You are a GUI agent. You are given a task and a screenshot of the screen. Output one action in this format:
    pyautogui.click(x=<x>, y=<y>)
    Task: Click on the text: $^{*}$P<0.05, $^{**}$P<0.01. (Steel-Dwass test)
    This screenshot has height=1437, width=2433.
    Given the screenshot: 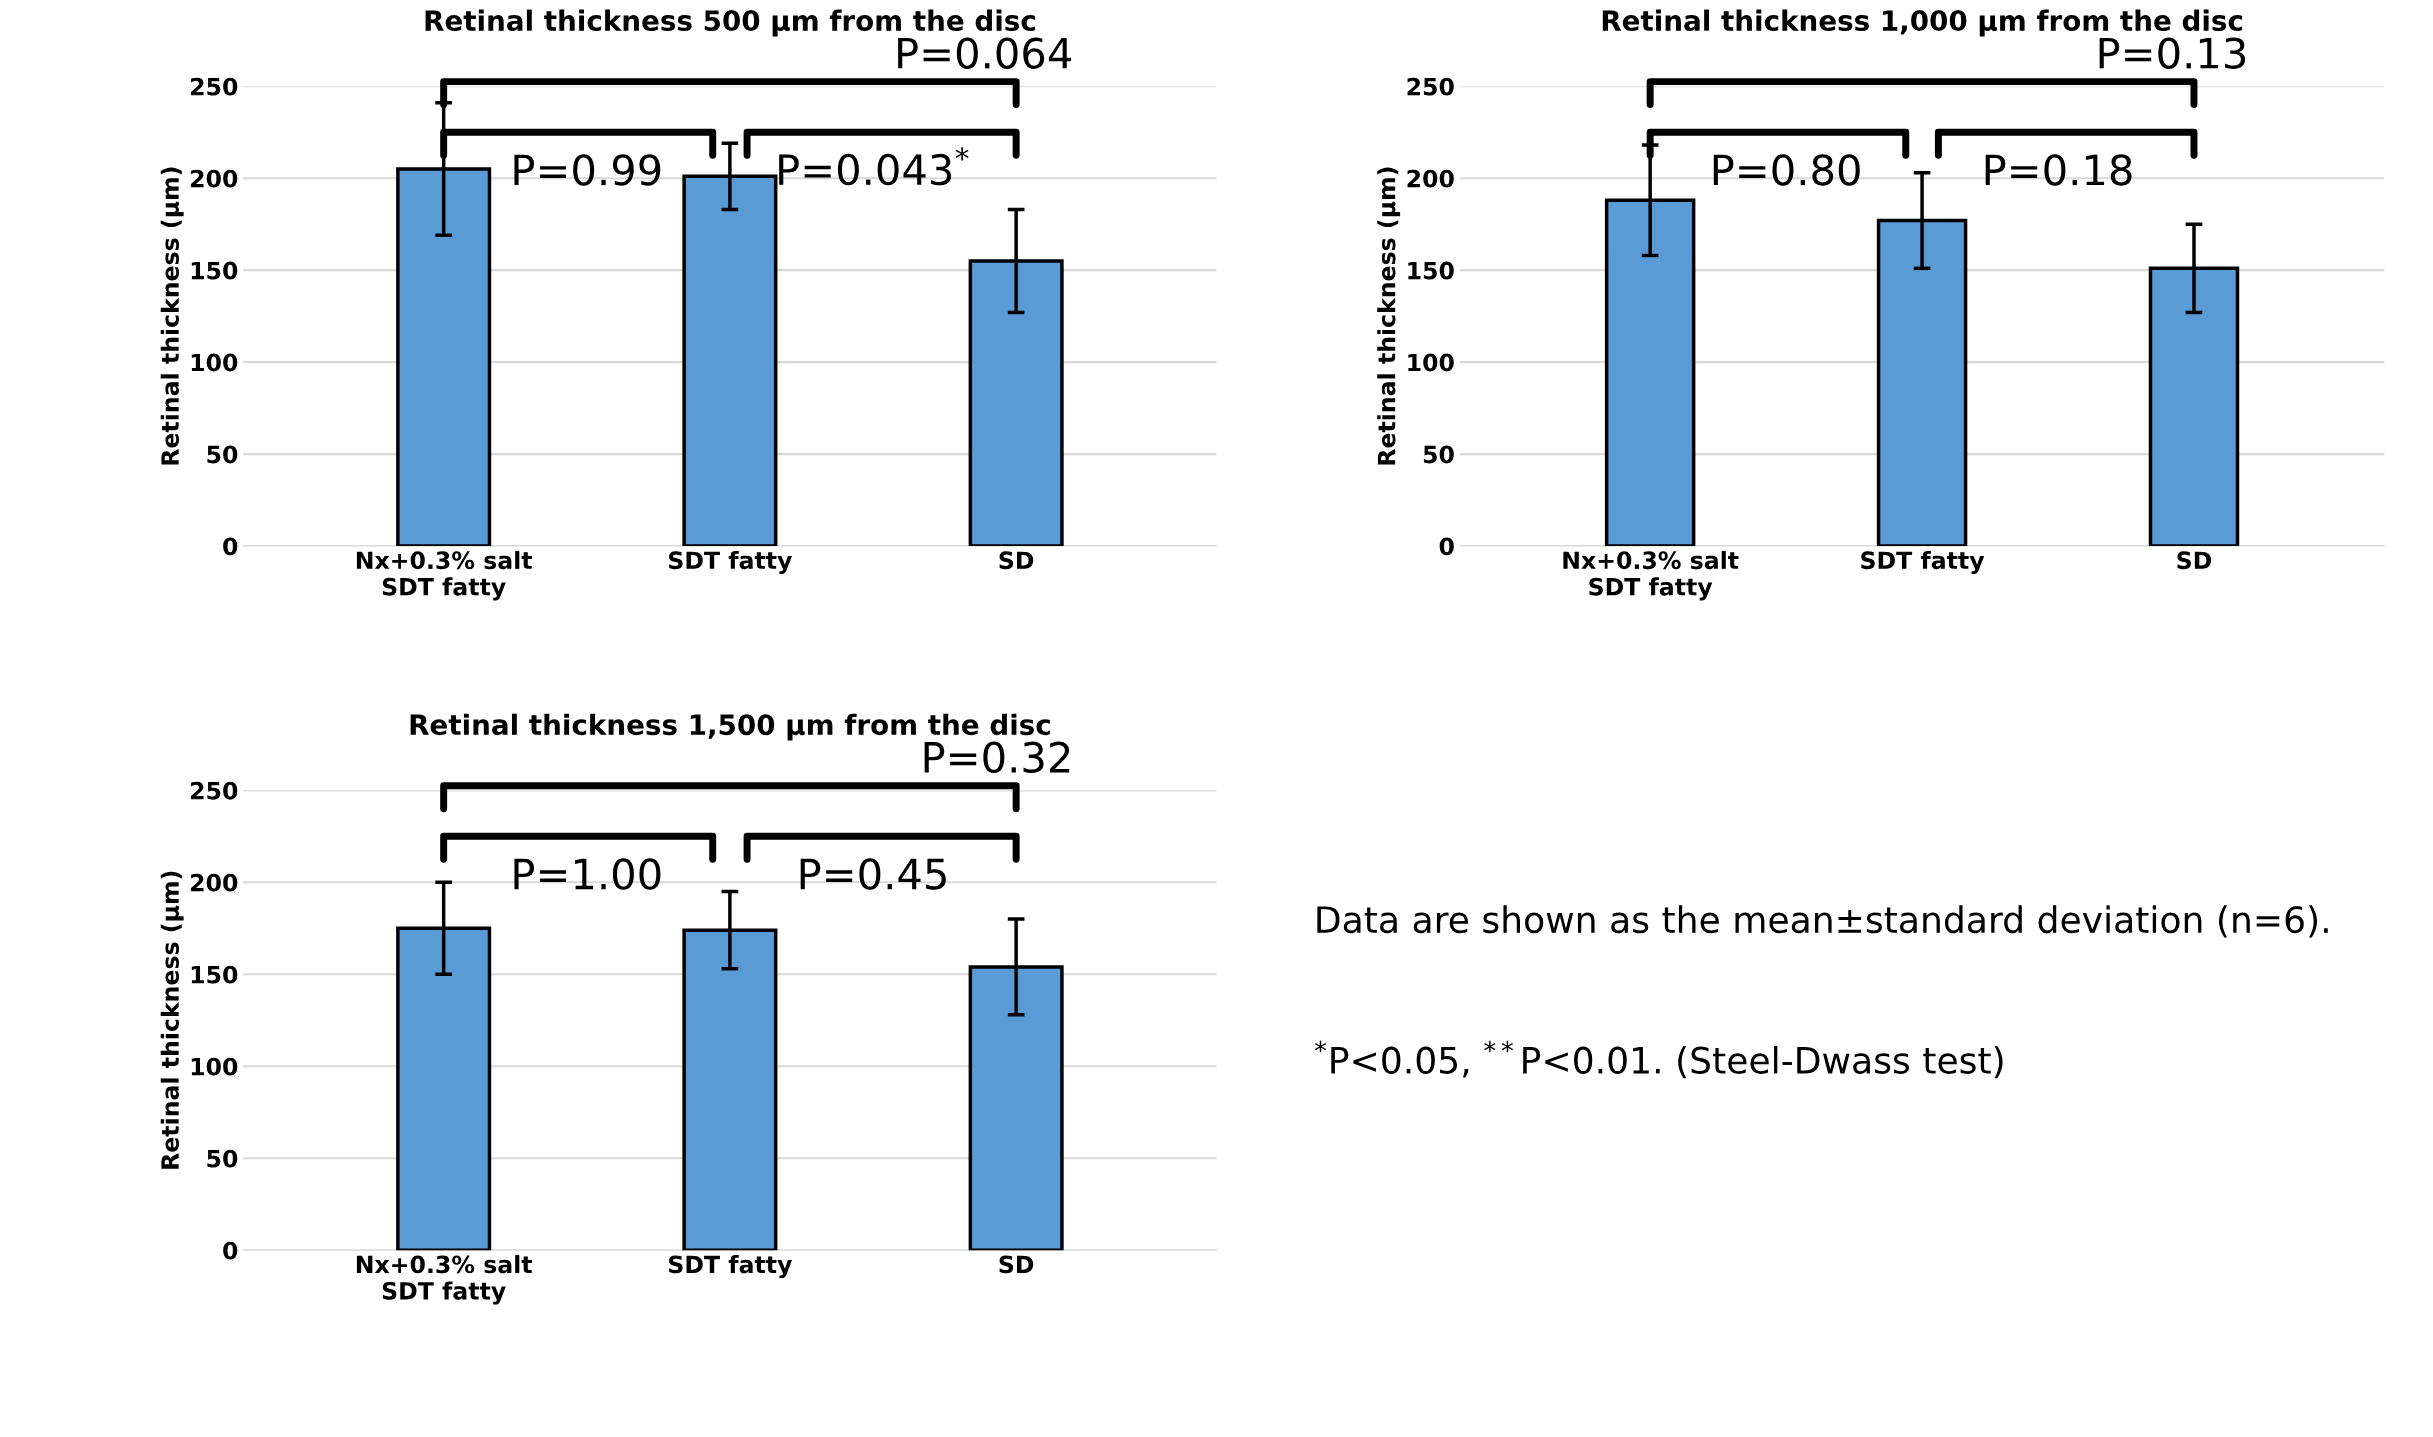 What is the action you would take?
    pyautogui.click(x=1658, y=1059)
    